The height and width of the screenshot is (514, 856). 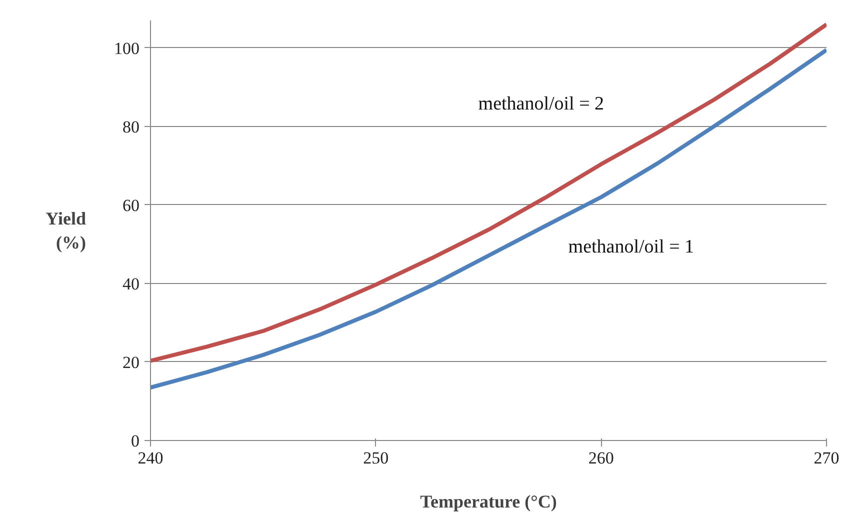 I want to click on y-tick-label: 80, so click(x=131, y=126).